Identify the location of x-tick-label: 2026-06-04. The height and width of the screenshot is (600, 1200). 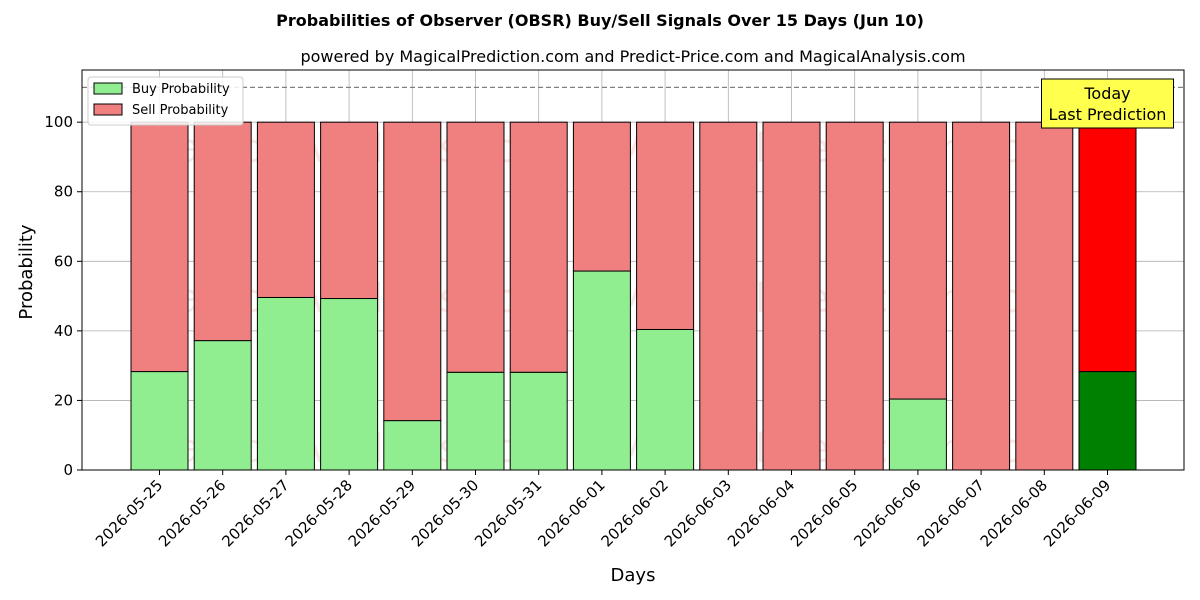
(761, 513).